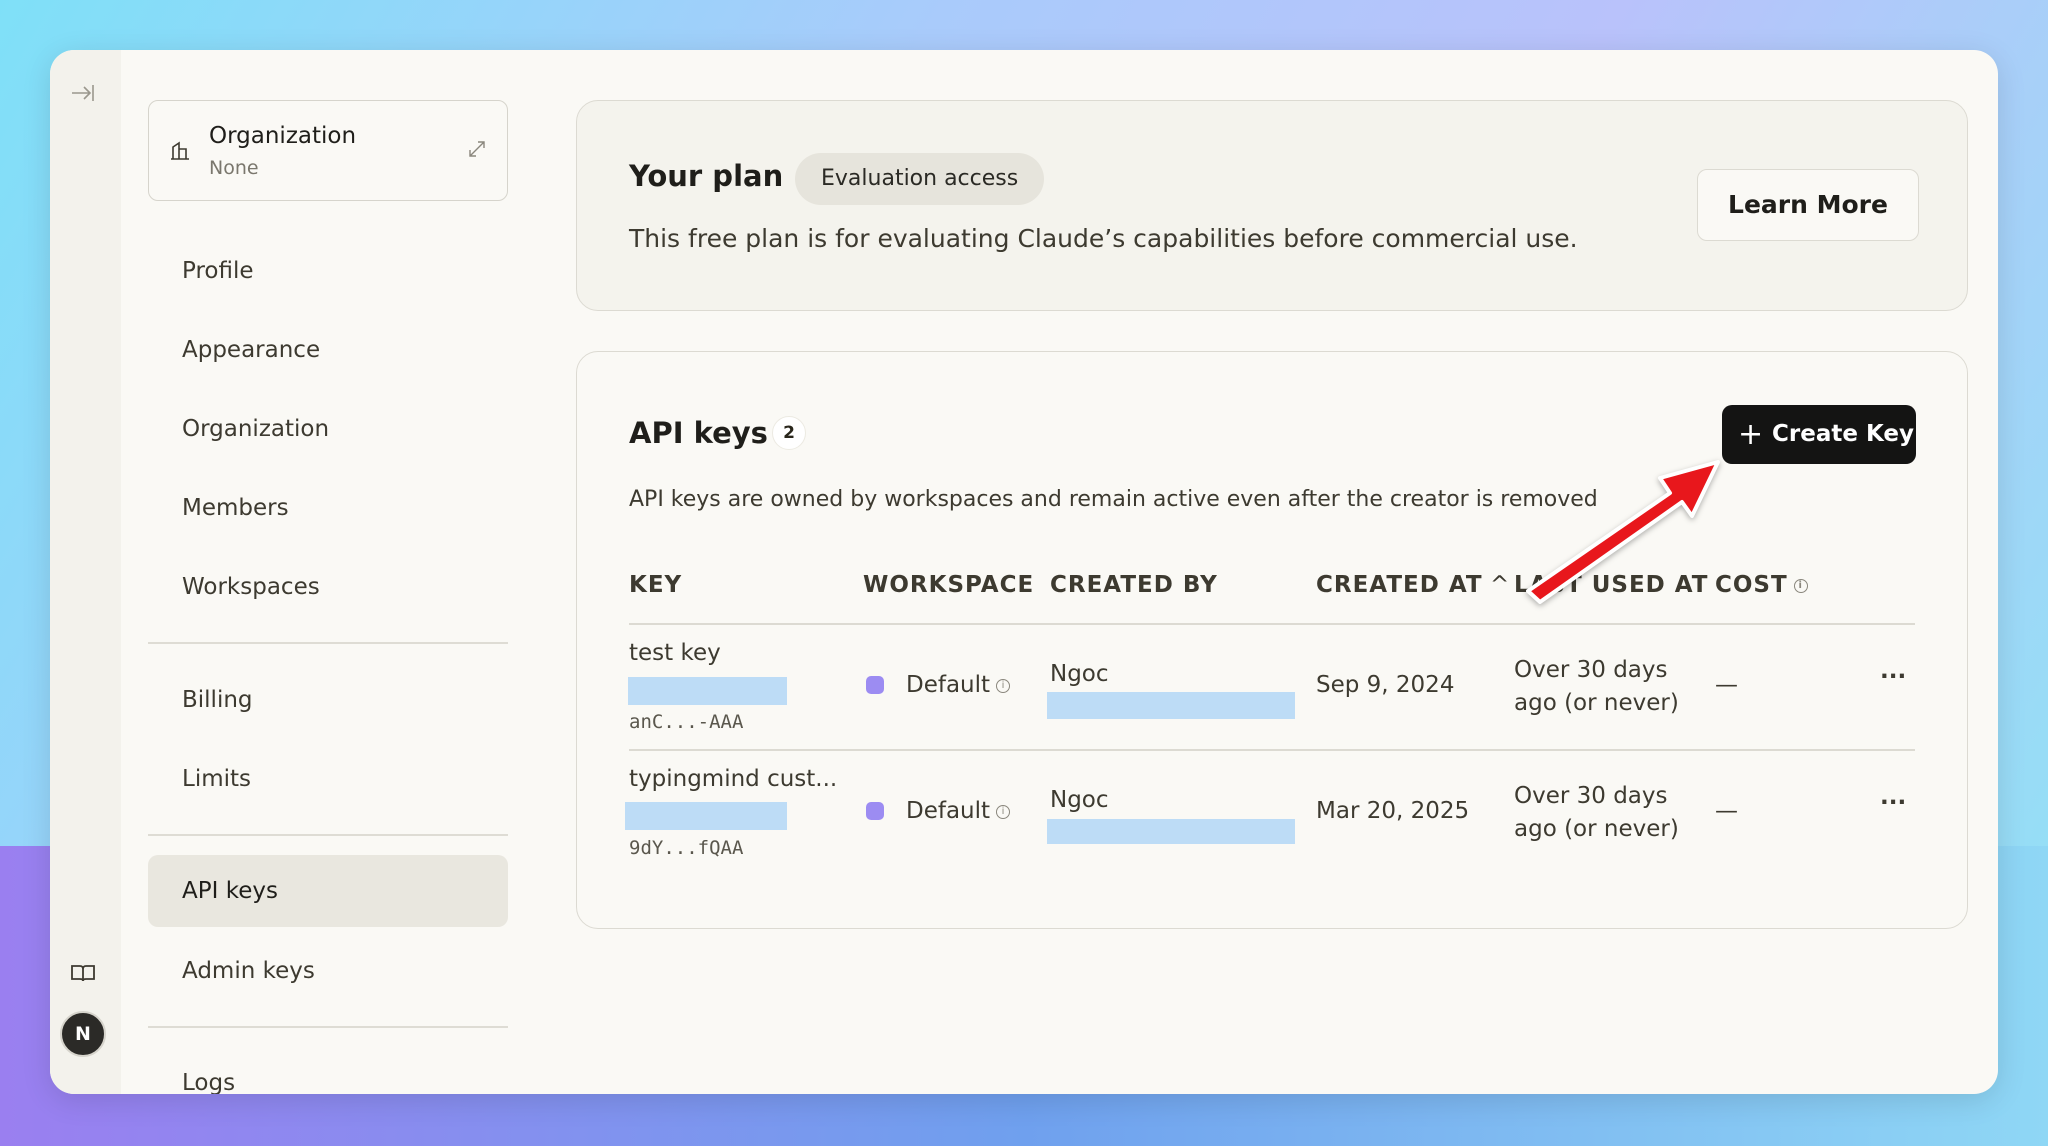 Image resolution: width=2048 pixels, height=1146 pixels. I want to click on expand-arrows-icon, so click(477, 149).